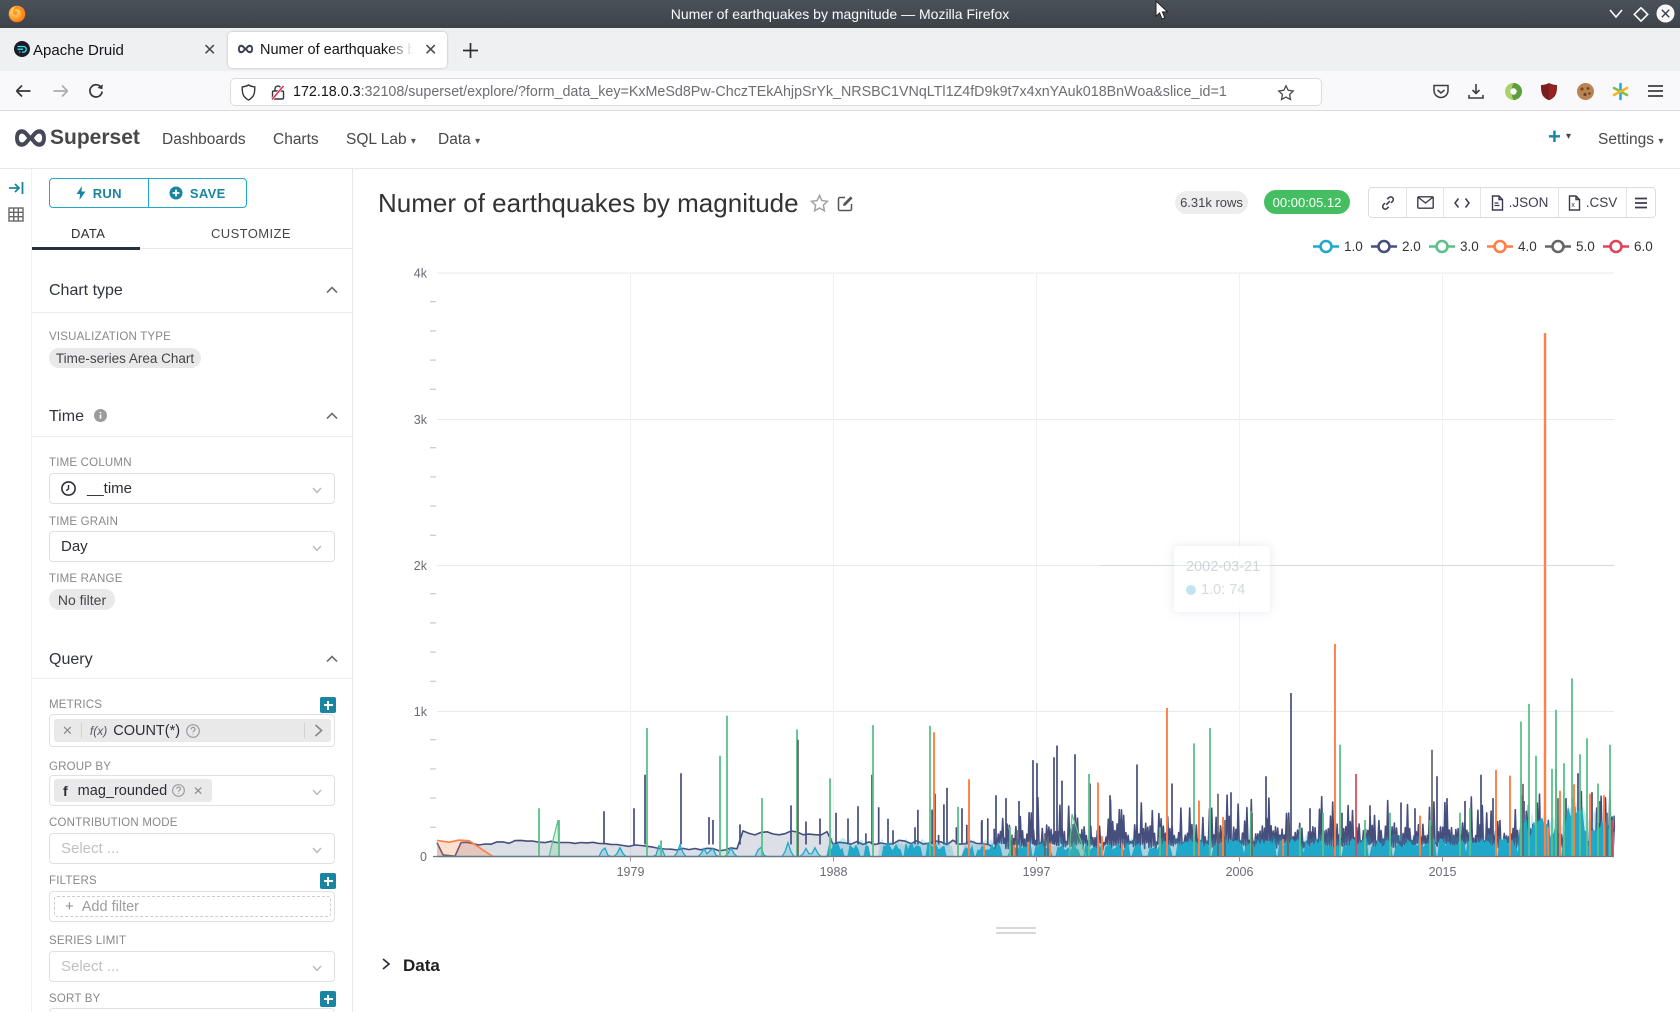 The image size is (1680, 1012). What do you see at coordinates (1573, 205) in the screenshot?
I see `svg-text: x` at bounding box center [1573, 205].